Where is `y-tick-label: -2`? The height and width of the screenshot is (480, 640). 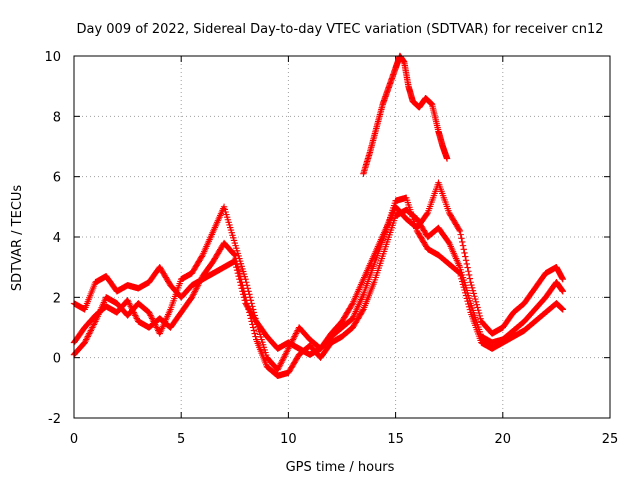
y-tick-label: -2 is located at coordinates (54, 419).